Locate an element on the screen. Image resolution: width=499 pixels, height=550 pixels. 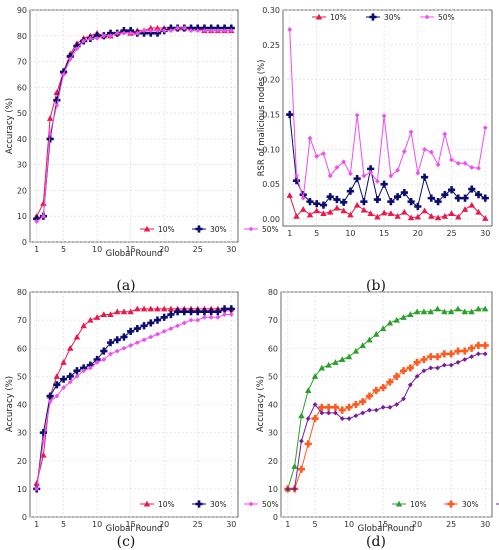
panel-caption: (a) is located at coordinates (125, 286).